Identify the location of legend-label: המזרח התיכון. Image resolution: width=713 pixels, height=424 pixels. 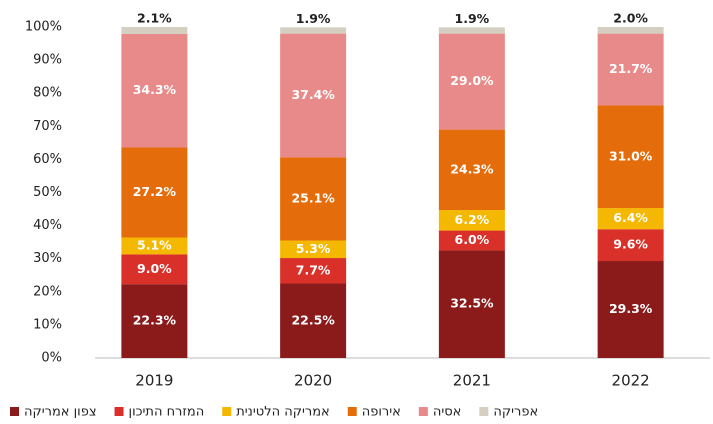
(167, 412).